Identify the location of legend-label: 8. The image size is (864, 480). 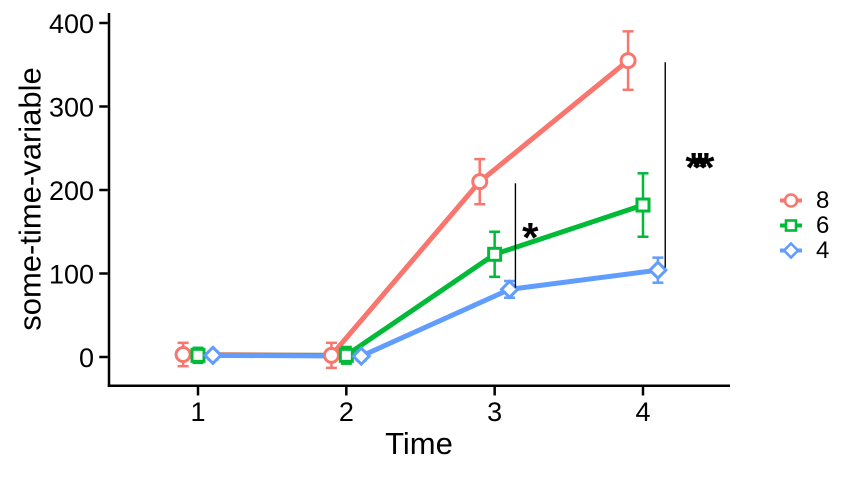
(823, 200).